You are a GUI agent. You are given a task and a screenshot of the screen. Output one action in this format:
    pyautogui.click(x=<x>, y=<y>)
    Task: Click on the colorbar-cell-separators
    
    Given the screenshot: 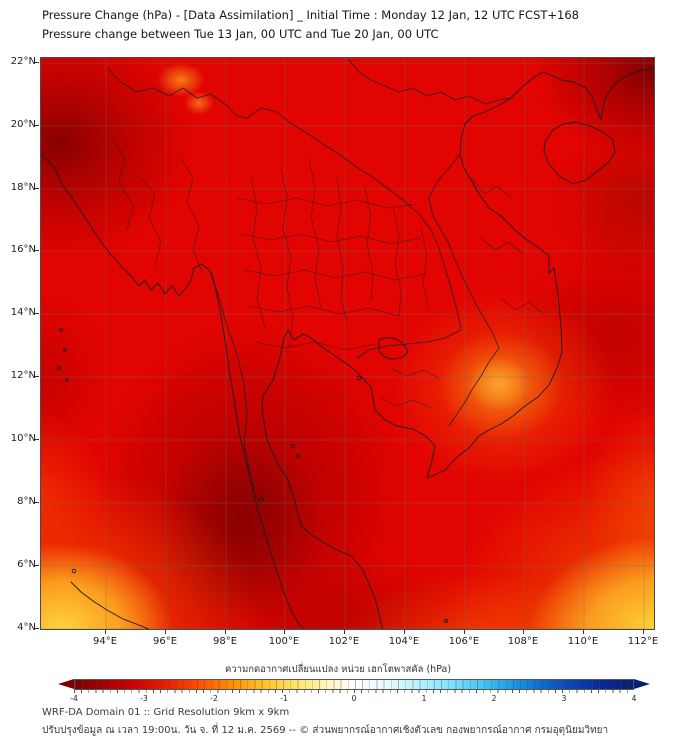 What is the action you would take?
    pyautogui.click(x=354, y=684)
    